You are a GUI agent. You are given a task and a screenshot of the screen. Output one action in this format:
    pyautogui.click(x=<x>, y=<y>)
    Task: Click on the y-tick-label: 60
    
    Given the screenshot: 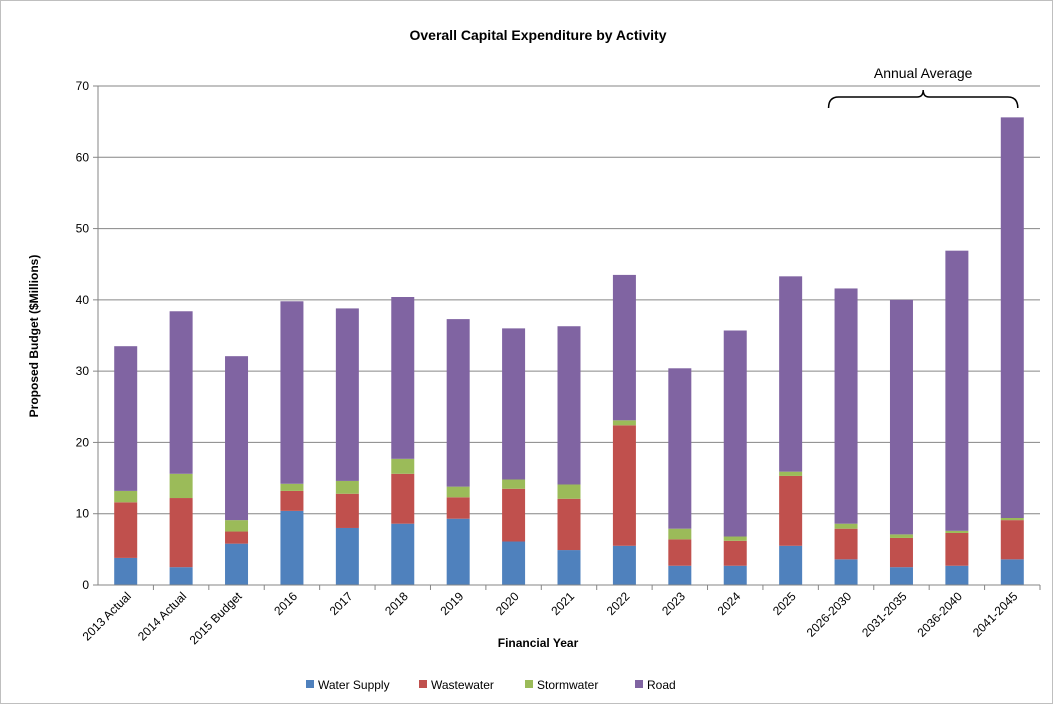 What is the action you would take?
    pyautogui.click(x=83, y=157)
    